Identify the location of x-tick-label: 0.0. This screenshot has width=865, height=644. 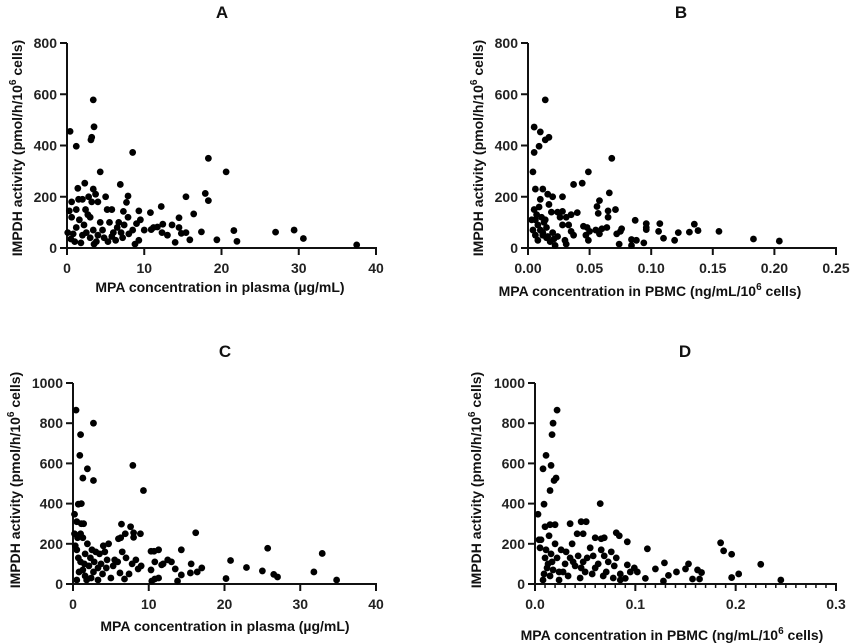
(535, 604).